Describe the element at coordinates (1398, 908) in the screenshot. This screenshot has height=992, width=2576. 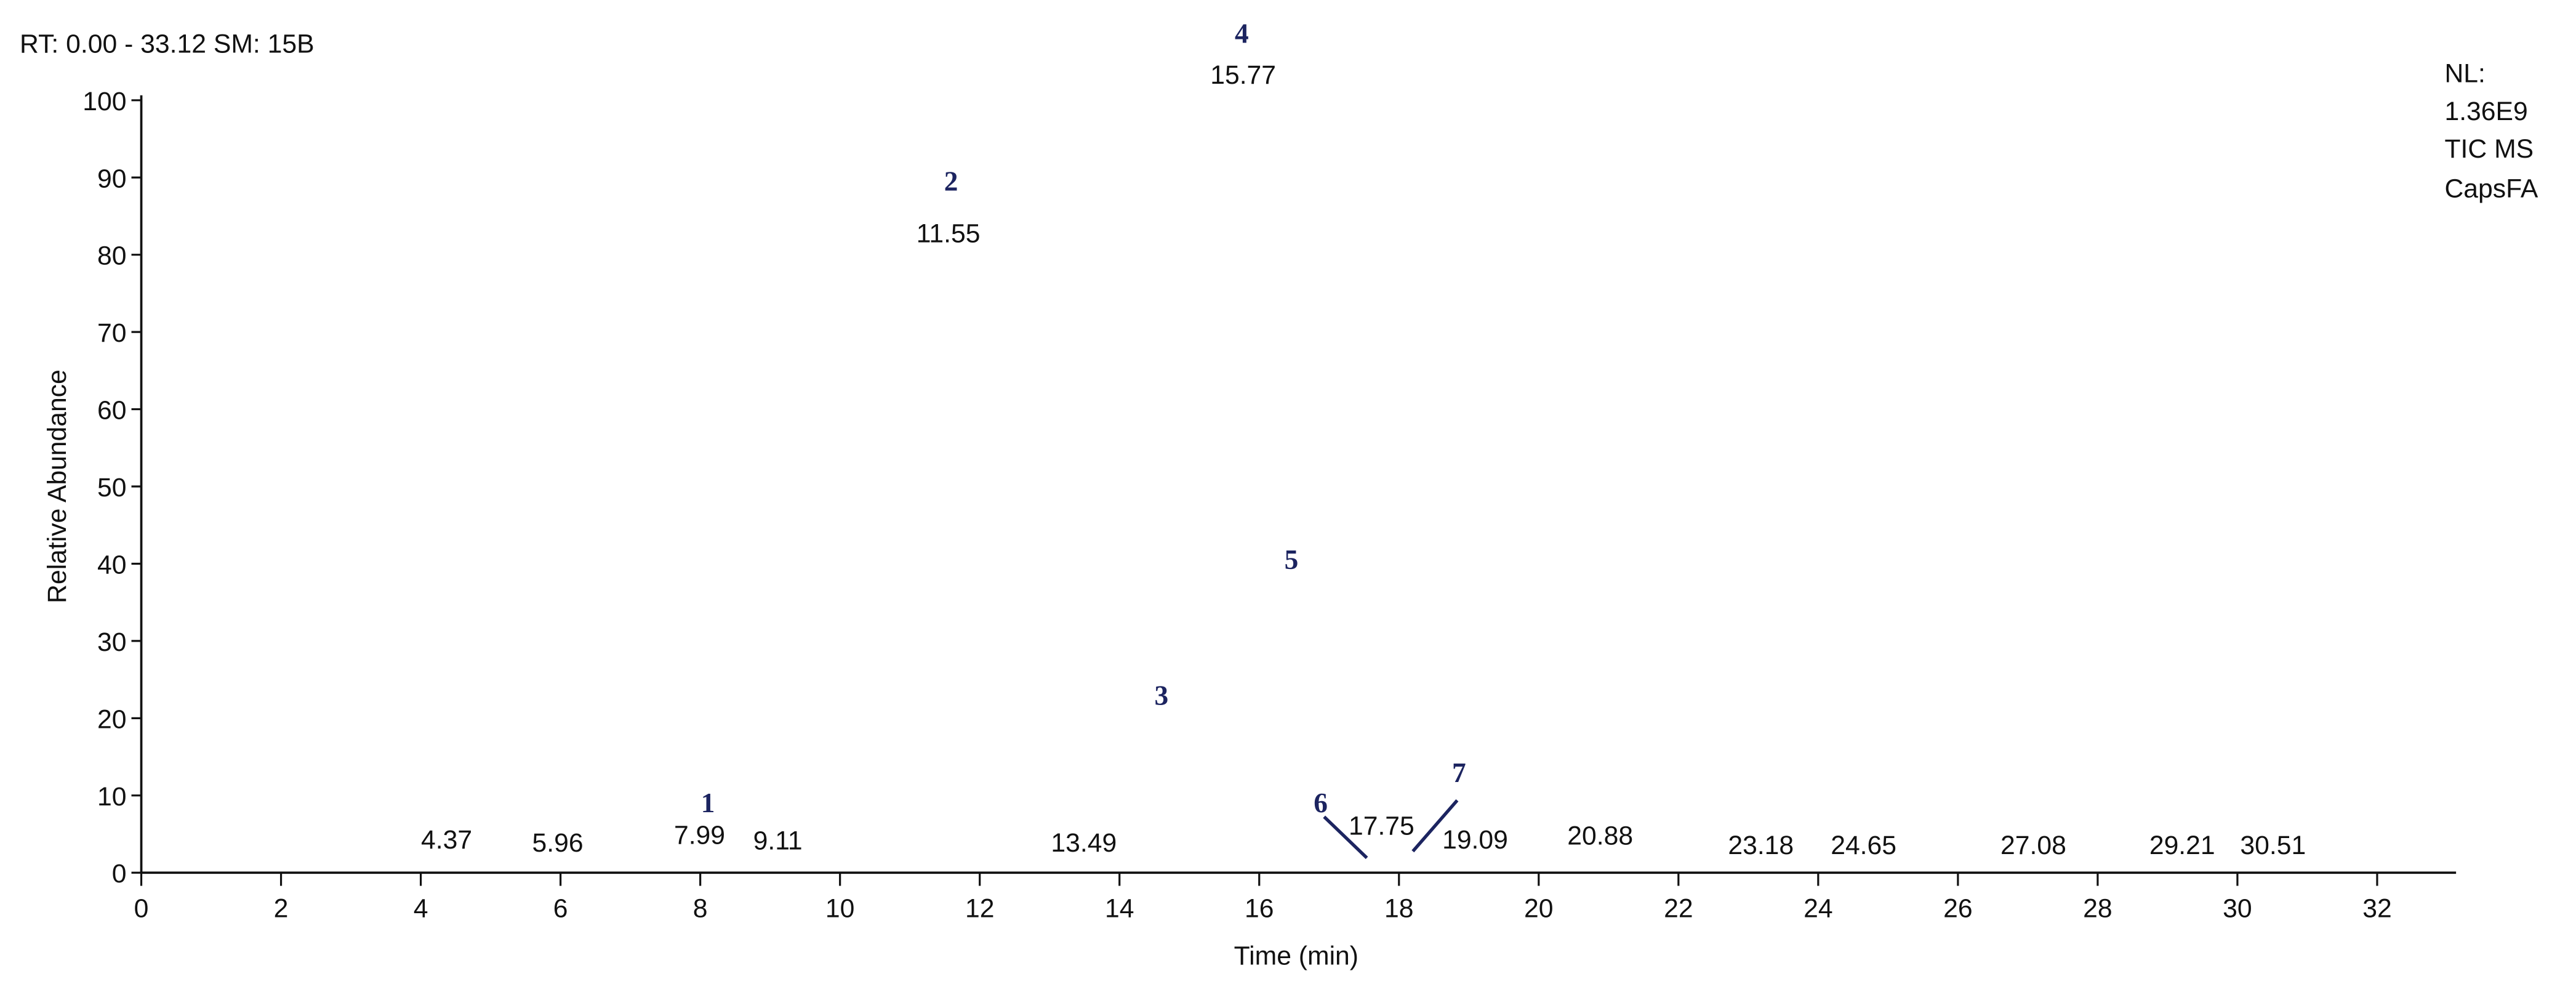
I see `x-tick-label: 18` at that location.